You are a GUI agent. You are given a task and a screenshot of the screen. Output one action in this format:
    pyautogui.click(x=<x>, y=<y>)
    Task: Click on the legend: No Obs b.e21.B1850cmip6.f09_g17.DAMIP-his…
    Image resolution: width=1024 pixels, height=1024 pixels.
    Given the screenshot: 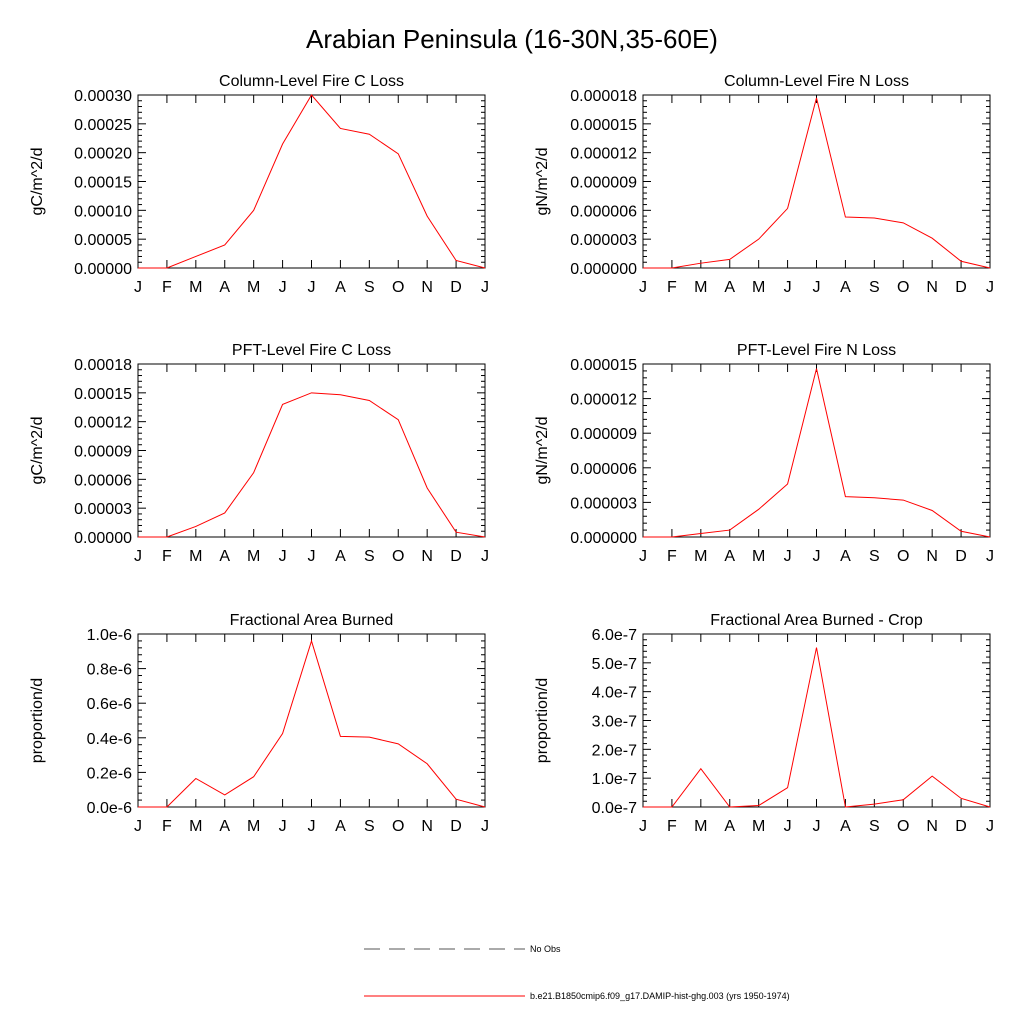 What is the action you would take?
    pyautogui.click(x=577, y=972)
    